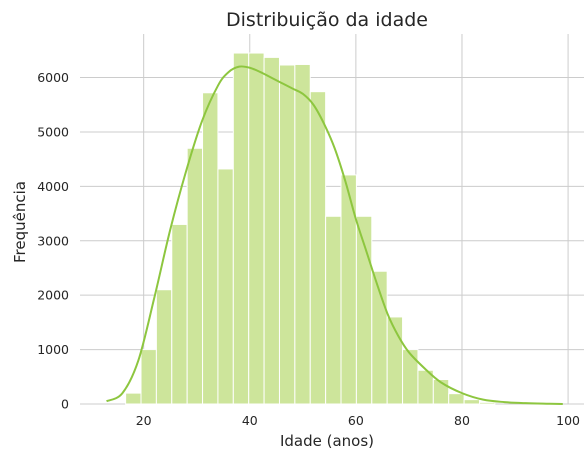  What do you see at coordinates (53, 77) in the screenshot?
I see `y-tick-label-6: 6000` at bounding box center [53, 77].